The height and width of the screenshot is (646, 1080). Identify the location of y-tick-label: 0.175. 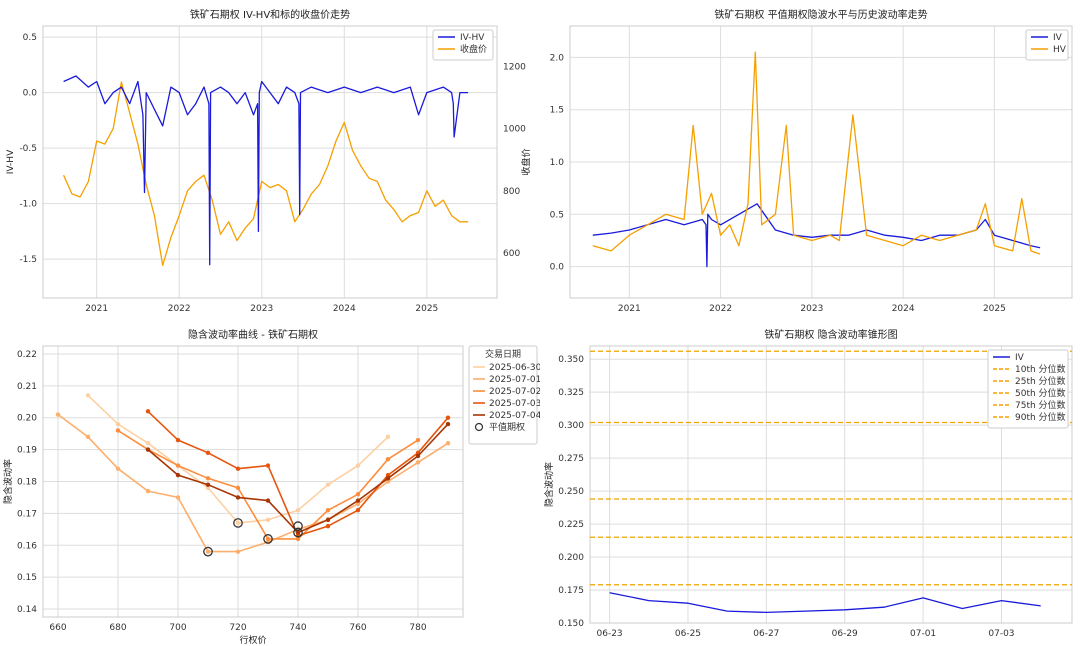
(571, 591).